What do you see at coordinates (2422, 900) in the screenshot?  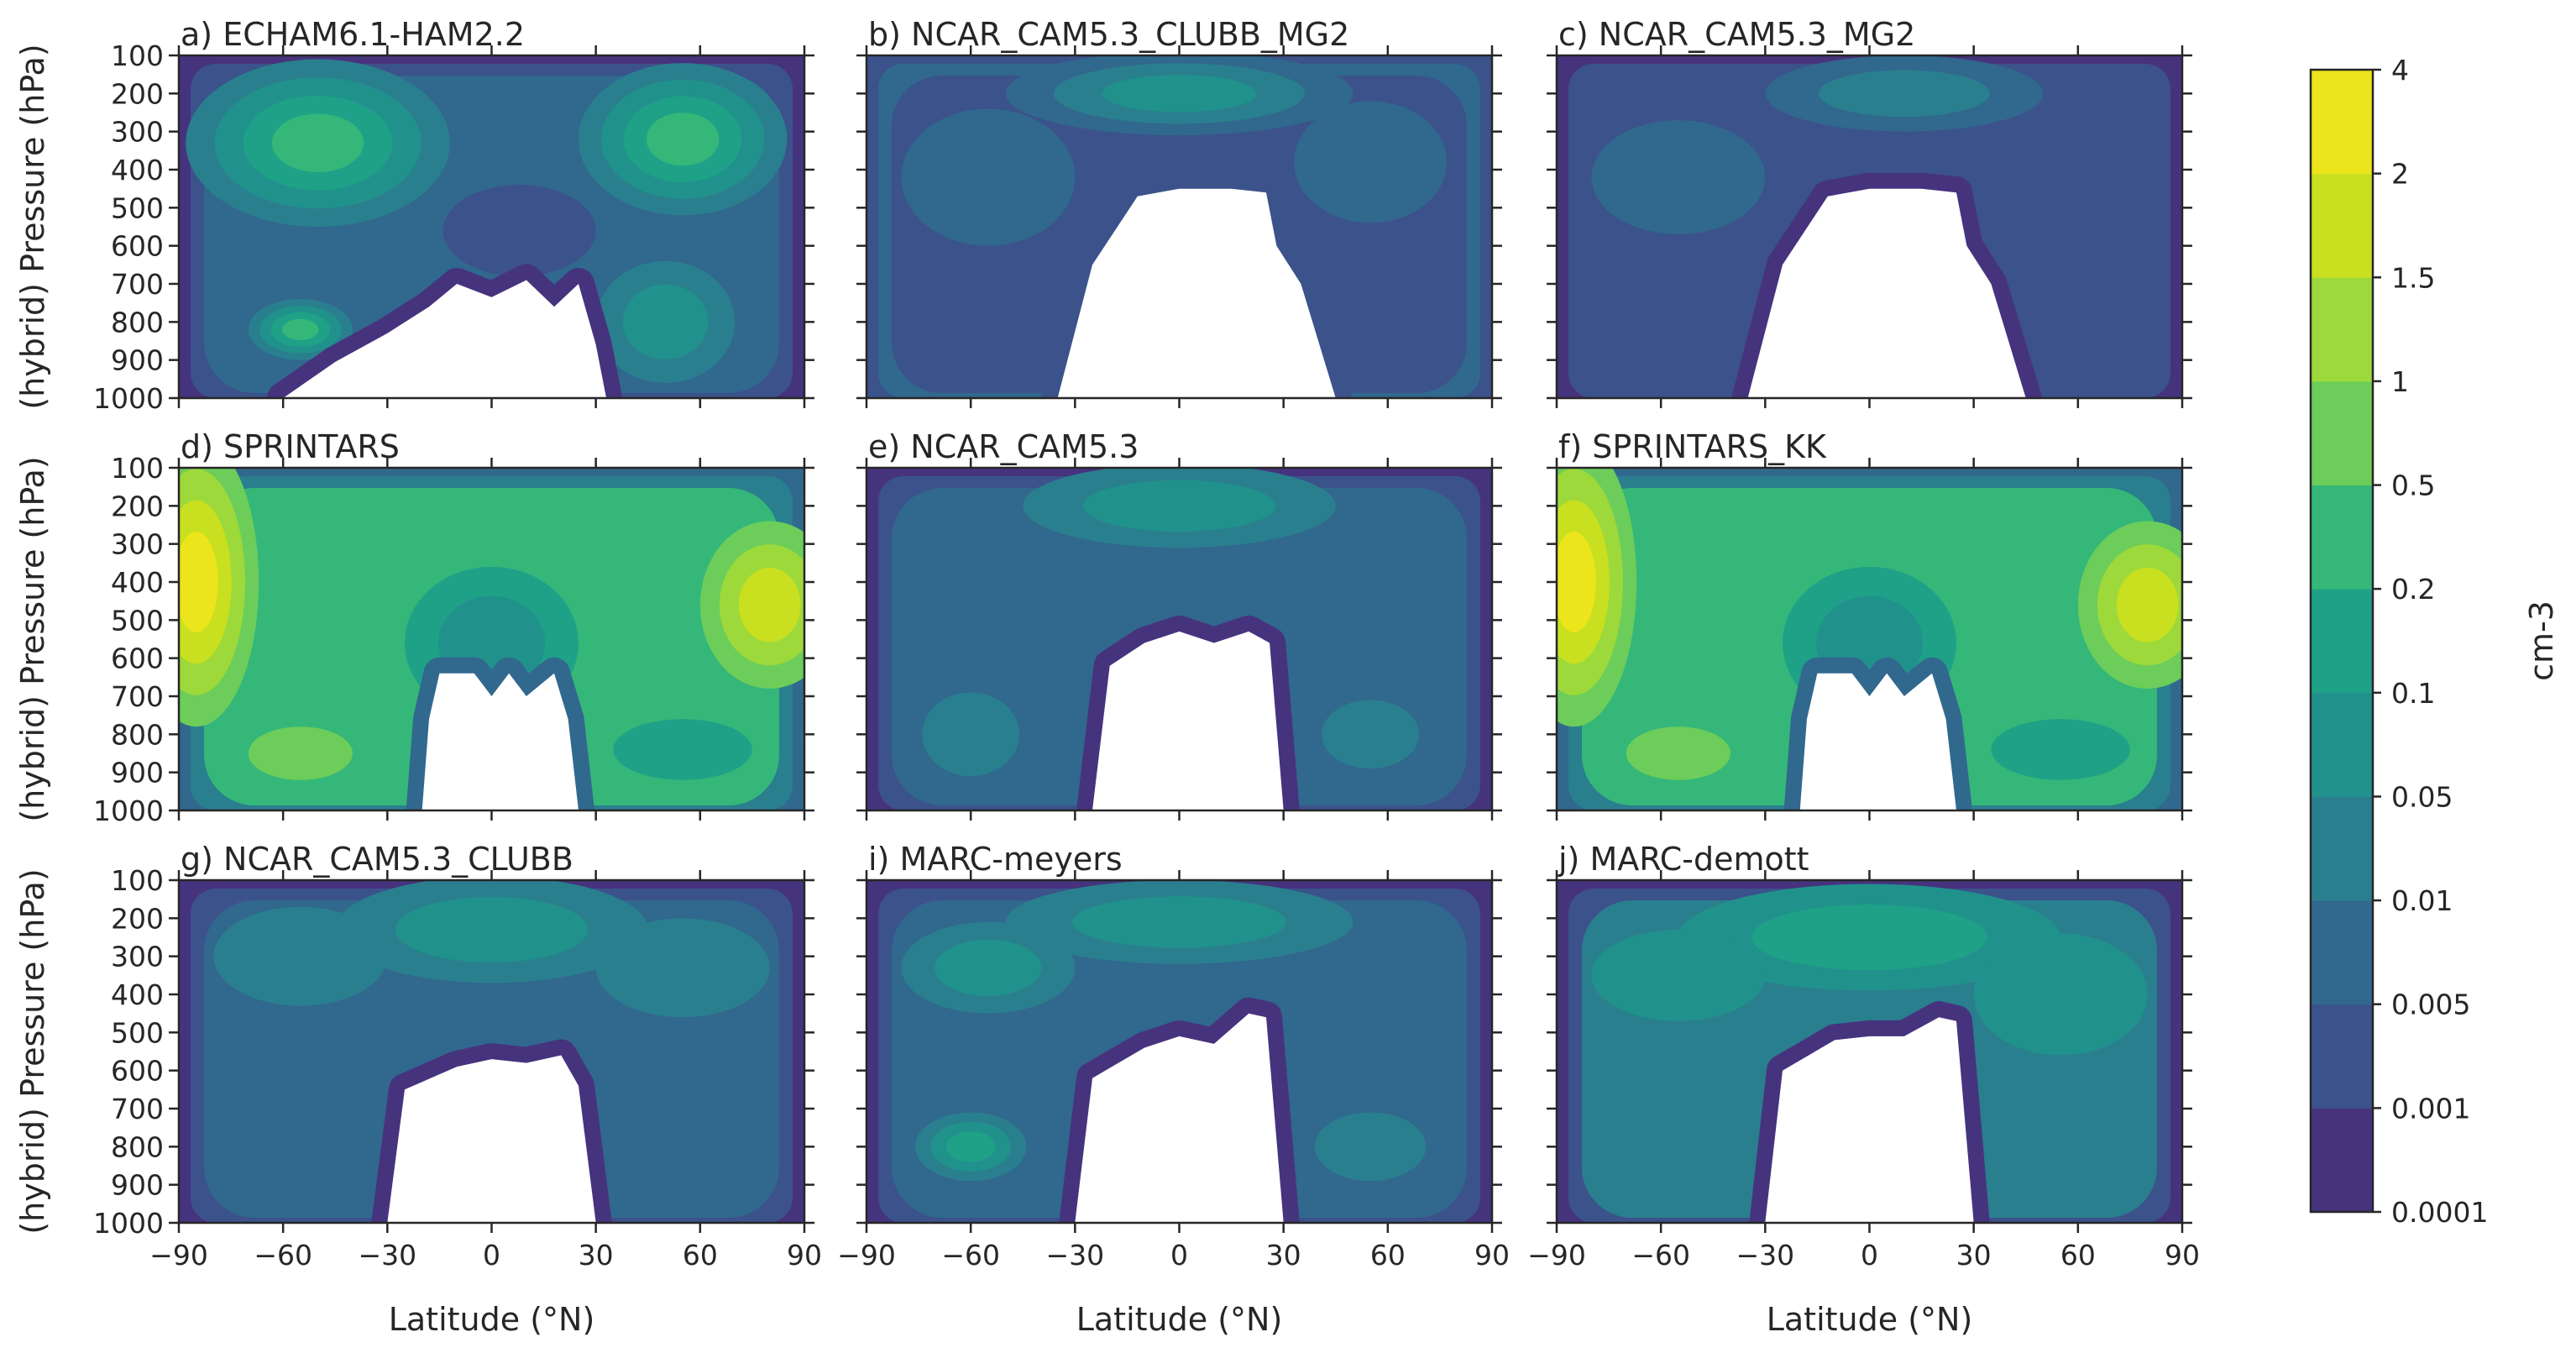 I see `colorbar-tick-label: 0.01` at bounding box center [2422, 900].